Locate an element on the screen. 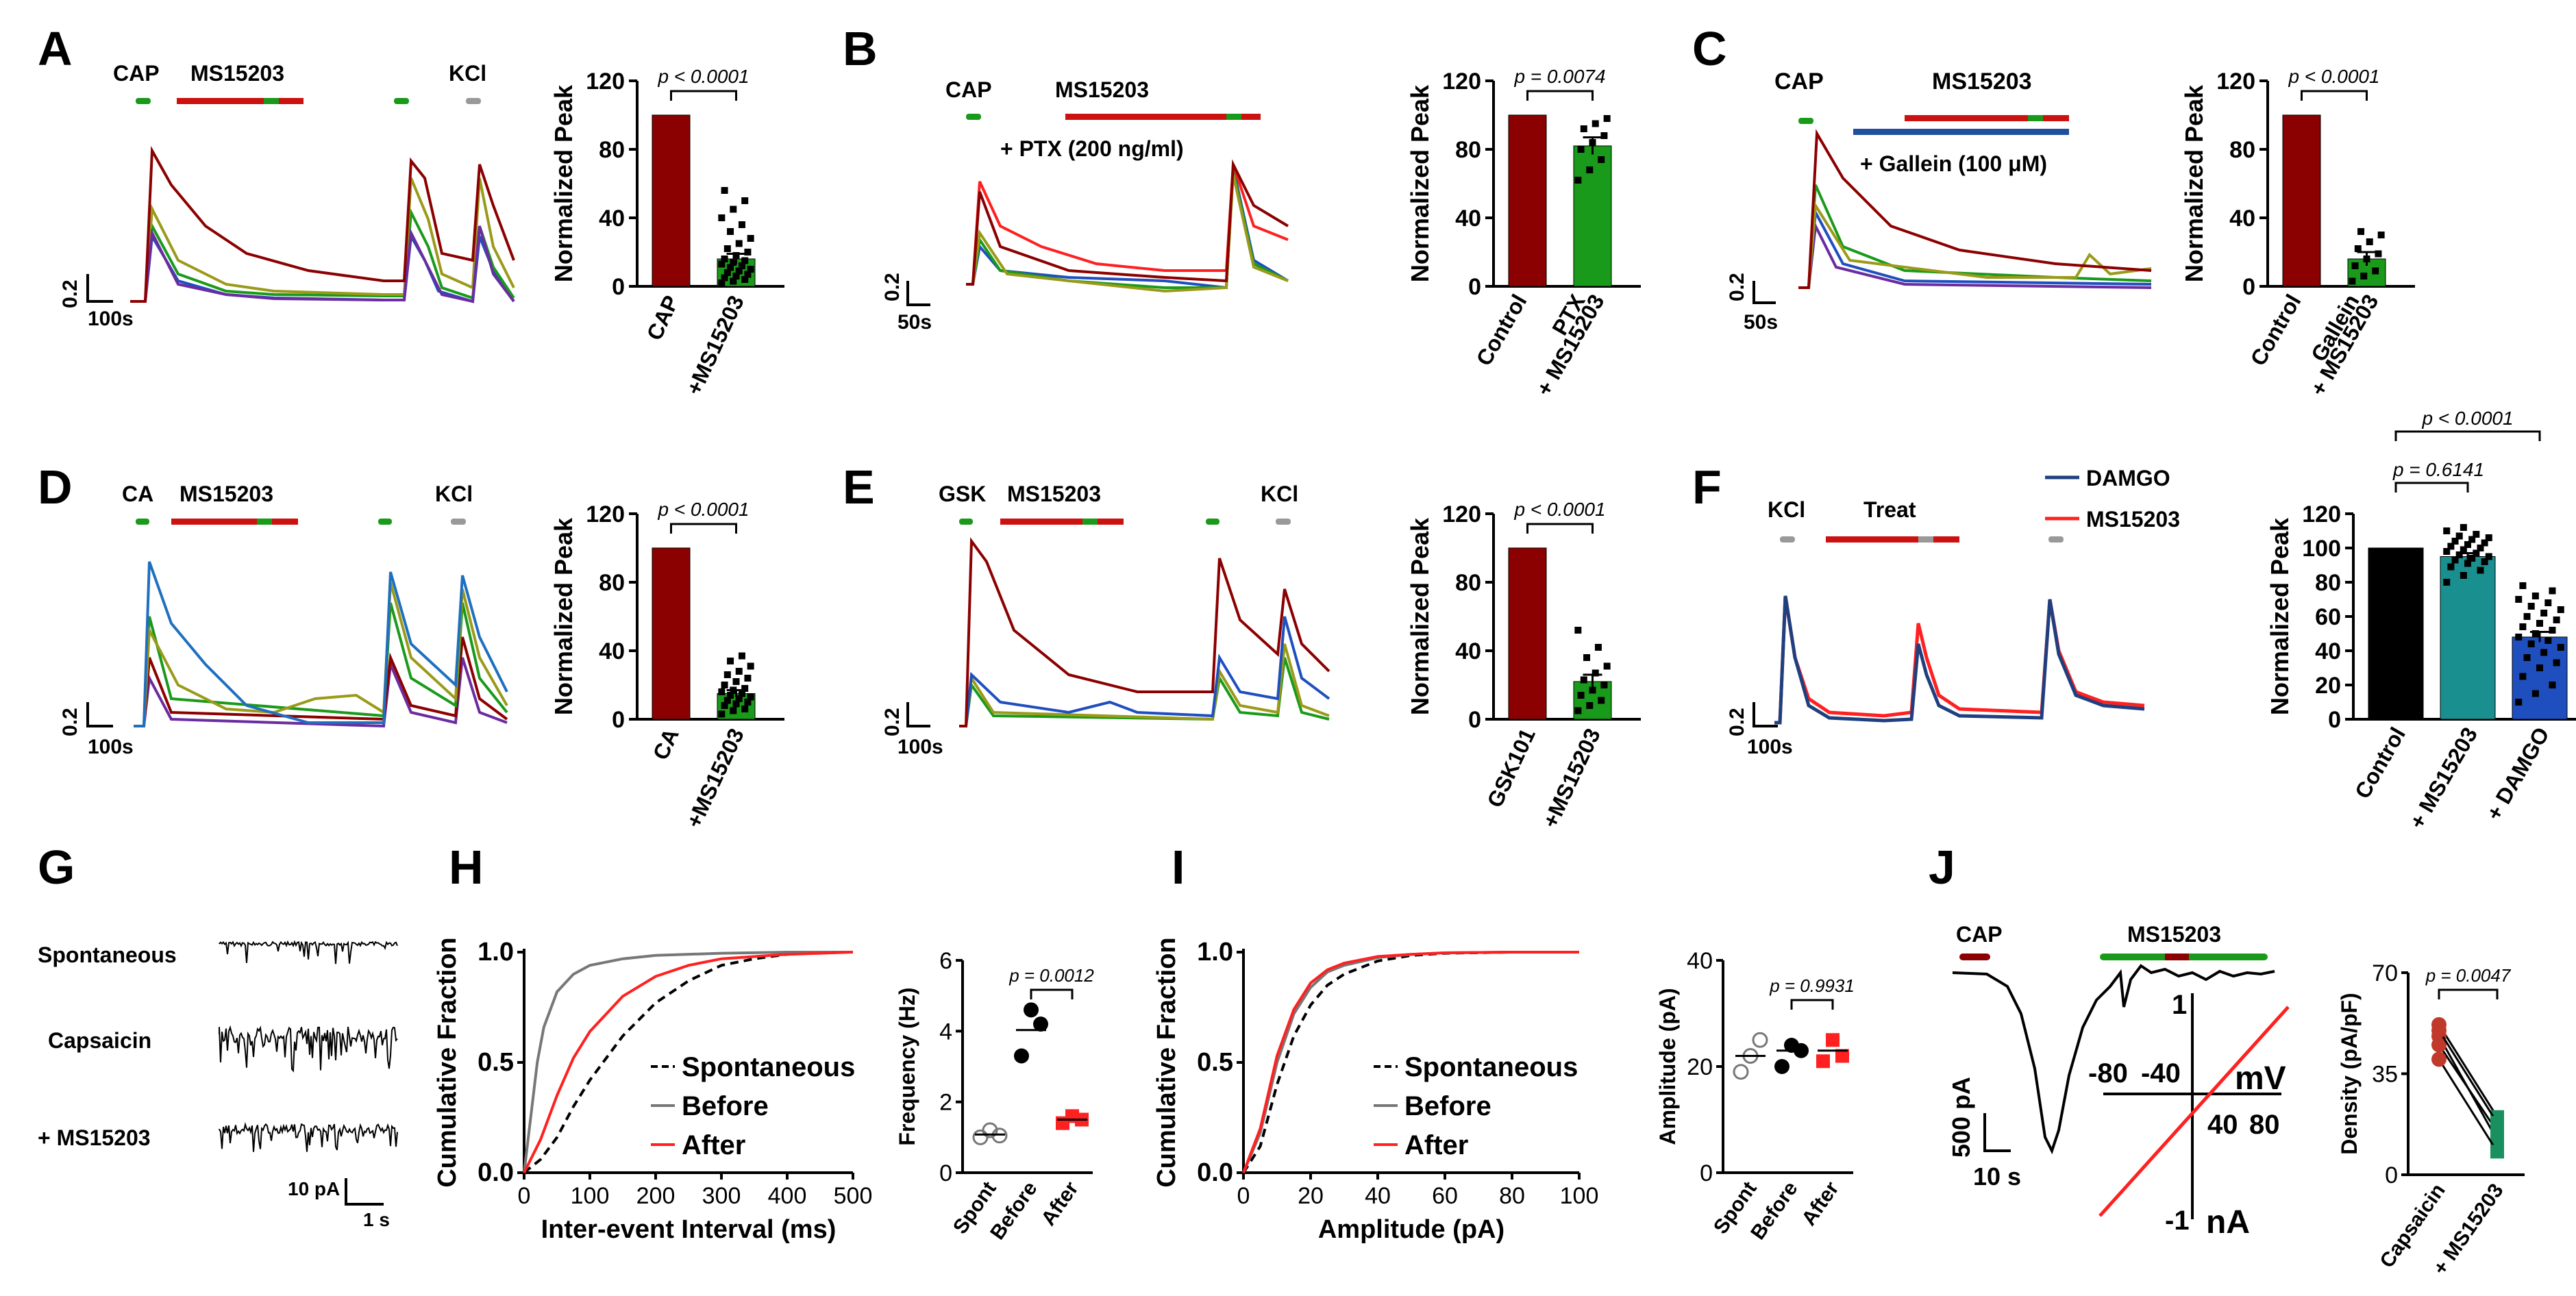 This screenshot has height=1296, width=2576. panel-letter-h: H is located at coordinates (466, 867).